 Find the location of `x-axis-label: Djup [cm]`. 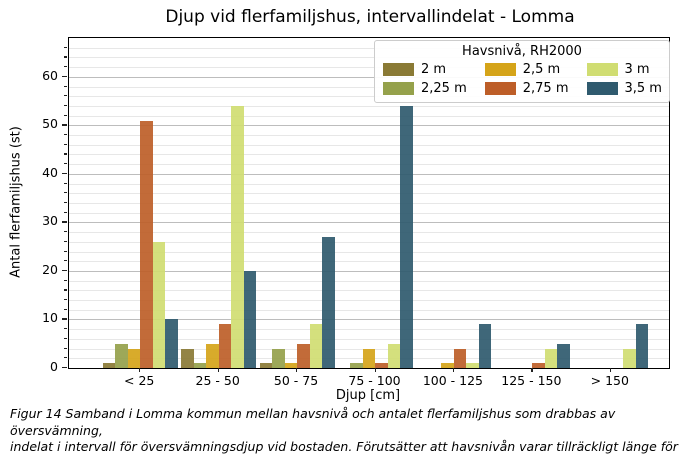

x-axis-label: Djup [cm] is located at coordinates (368, 395).